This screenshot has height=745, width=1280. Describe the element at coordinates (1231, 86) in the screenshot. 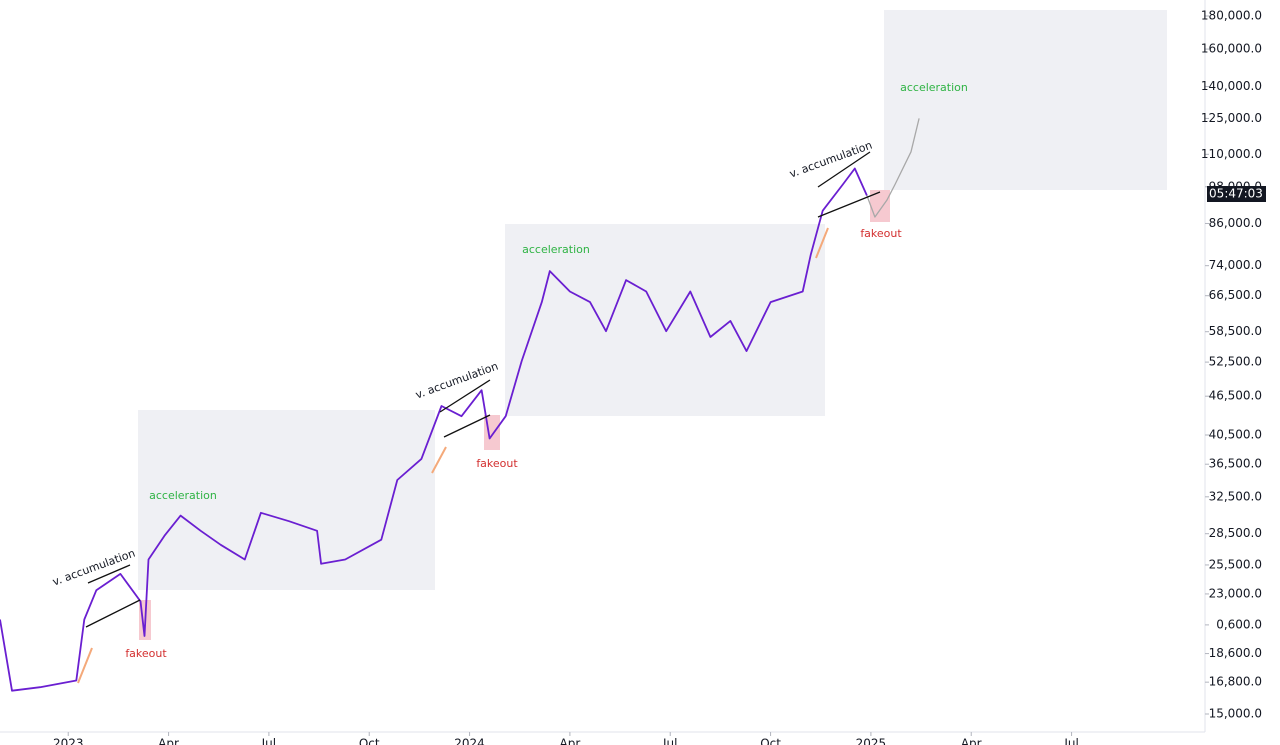

I see `y-tick-label: 140,000.0` at that location.